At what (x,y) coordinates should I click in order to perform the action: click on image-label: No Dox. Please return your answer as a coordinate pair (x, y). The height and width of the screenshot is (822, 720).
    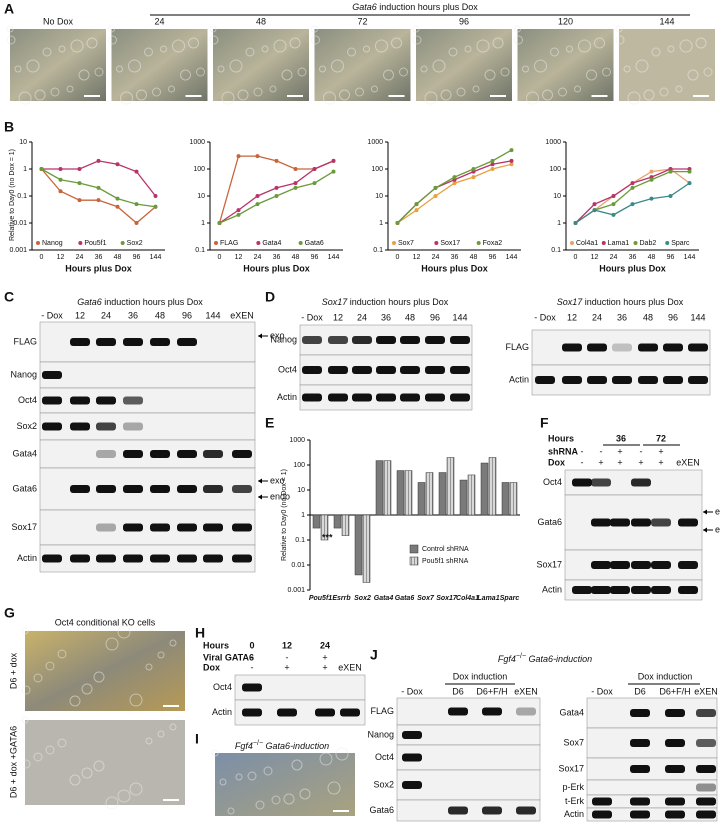
    Looking at the image, I should click on (58, 21).